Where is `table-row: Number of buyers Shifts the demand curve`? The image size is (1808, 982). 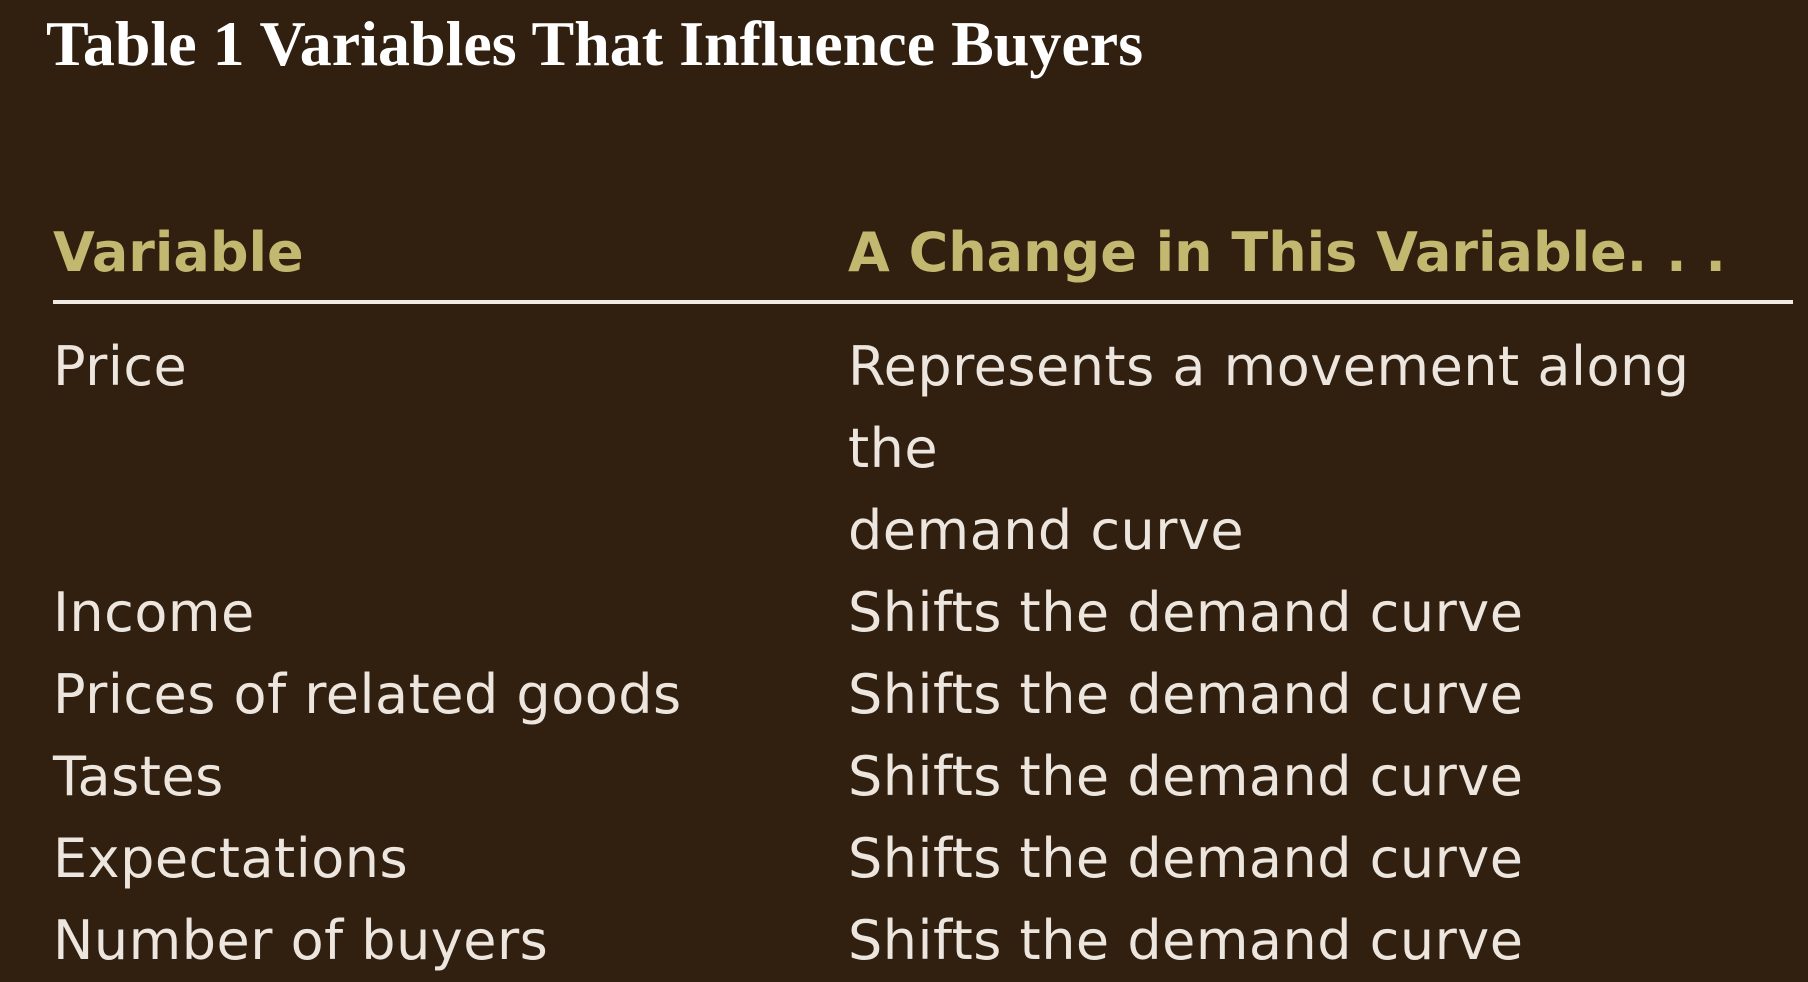 table-row: Number of buyers Shifts the demand curve is located at coordinates (923, 941).